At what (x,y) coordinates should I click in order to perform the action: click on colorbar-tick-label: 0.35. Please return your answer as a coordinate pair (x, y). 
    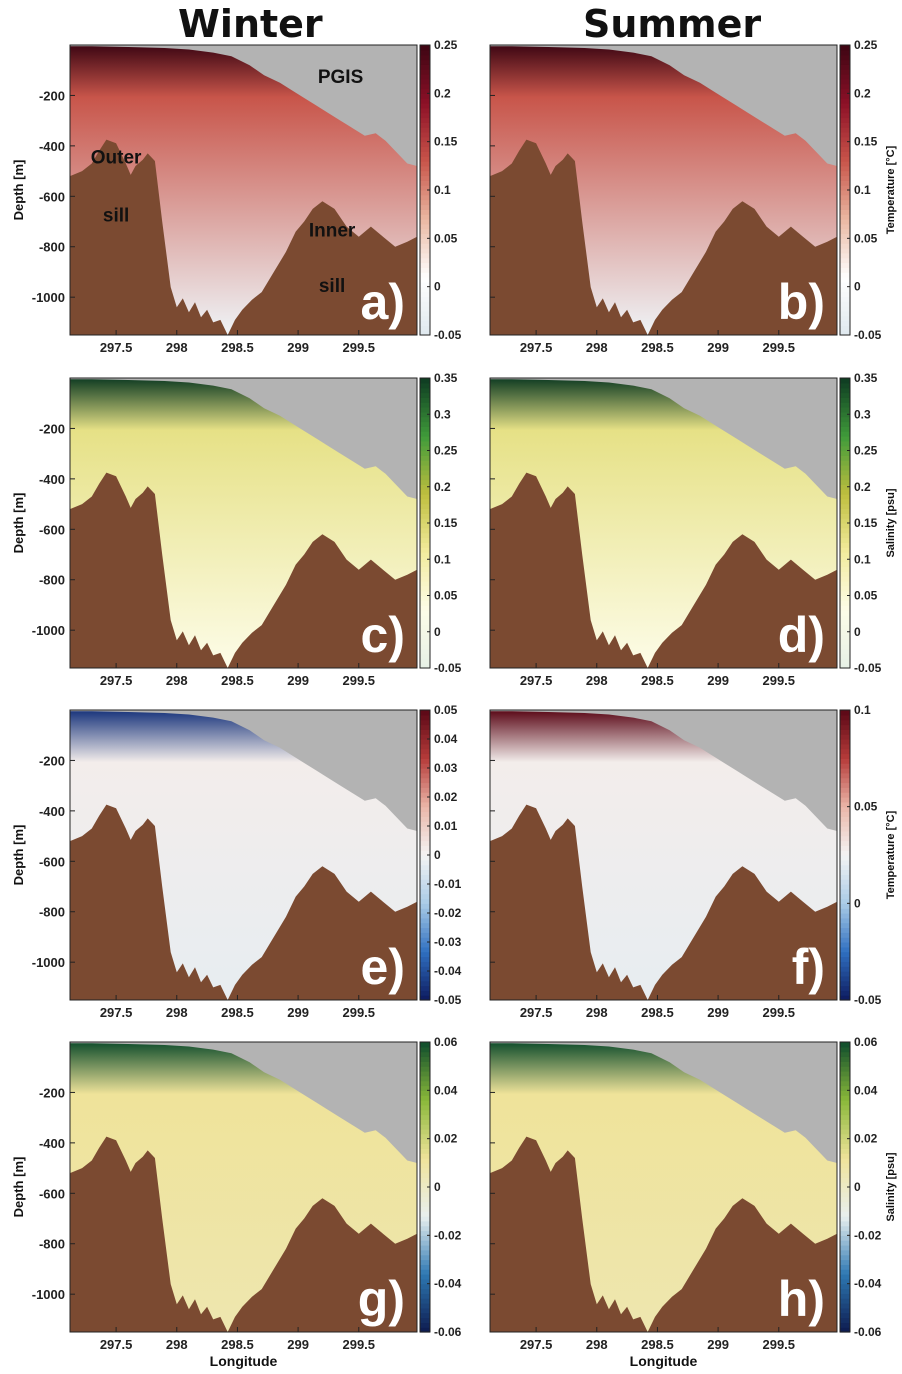
    Looking at the image, I should click on (866, 378).